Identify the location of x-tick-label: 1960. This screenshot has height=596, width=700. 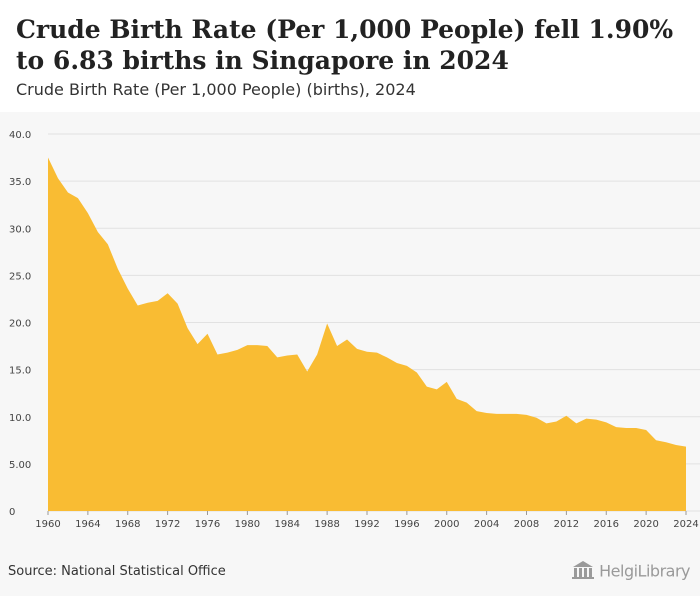
(47, 524).